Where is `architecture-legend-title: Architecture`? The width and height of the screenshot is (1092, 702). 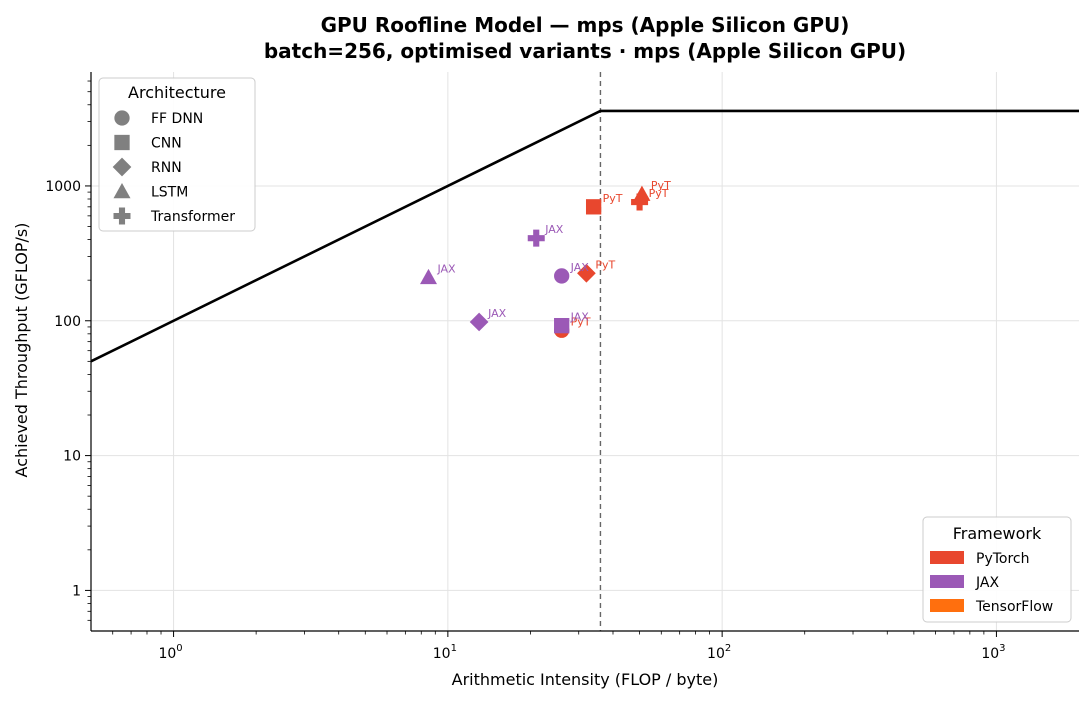 architecture-legend-title: Architecture is located at coordinates (177, 92).